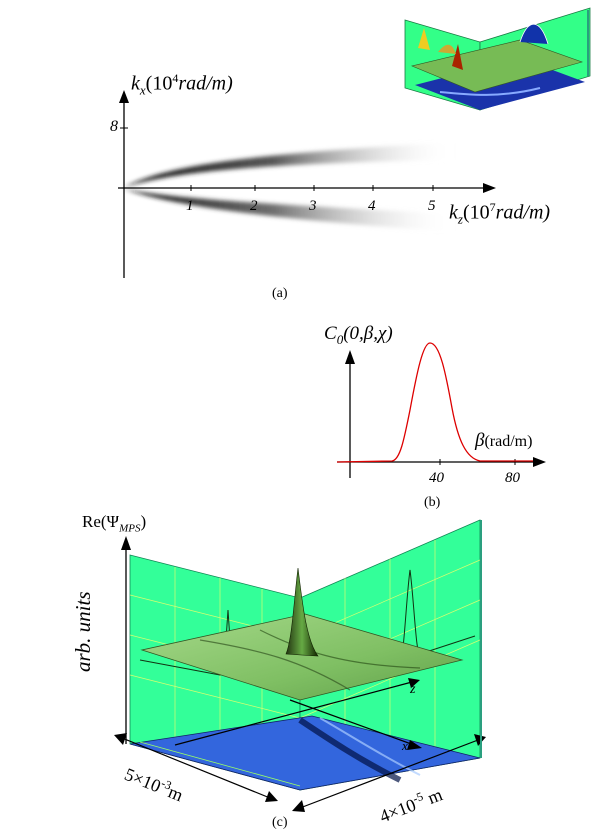 This screenshot has height=835, width=601. I want to click on a-y-axis-label: kx(104rad/m), so click(182, 84).